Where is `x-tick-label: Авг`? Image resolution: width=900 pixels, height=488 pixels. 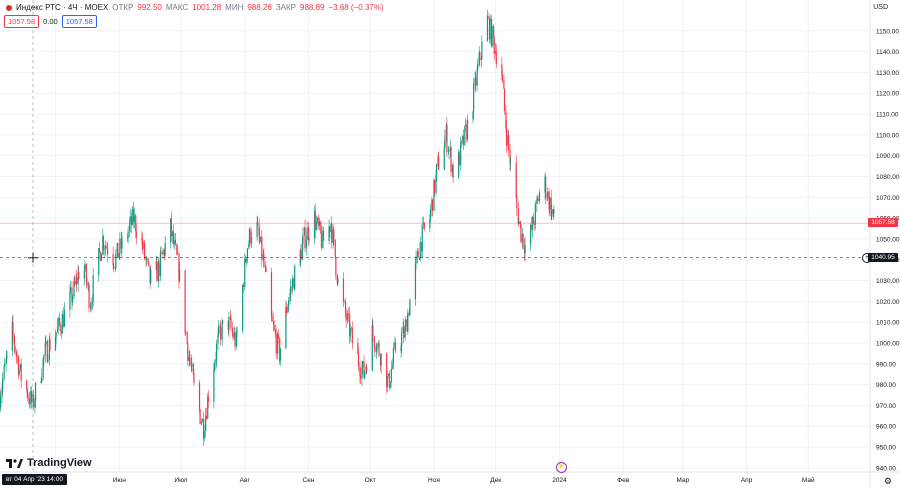 x-tick-label: Авг is located at coordinates (245, 480).